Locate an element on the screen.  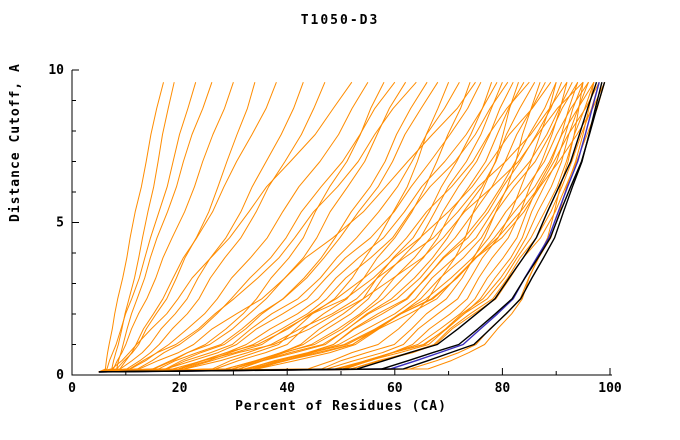
y-tick-label: 10 is located at coordinates (56, 70).